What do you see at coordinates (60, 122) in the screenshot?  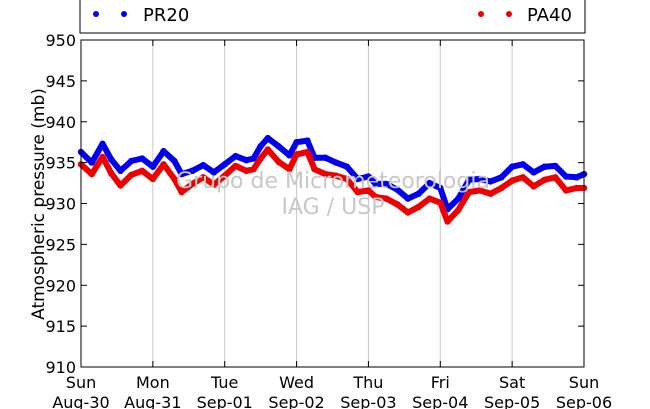 I see `y-tick-label: 940` at bounding box center [60, 122].